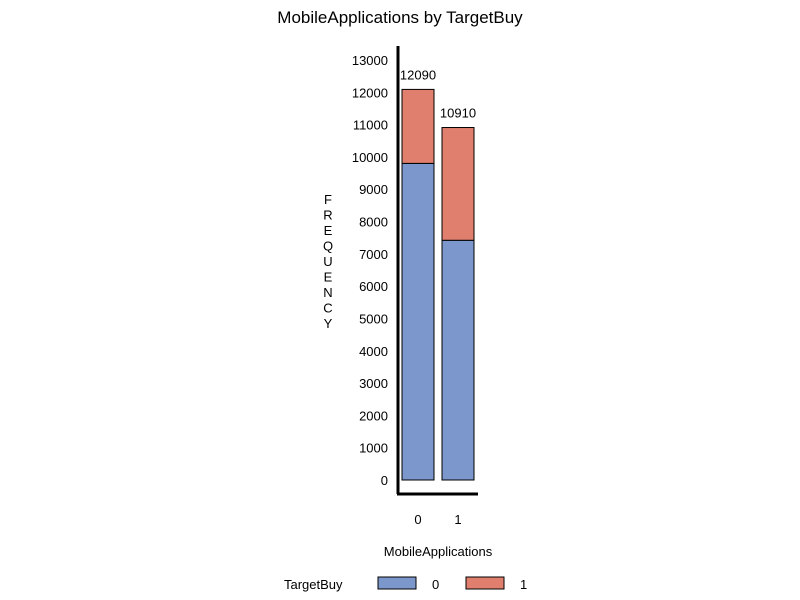 The image size is (800, 600). What do you see at coordinates (370, 60) in the screenshot?
I see `y-tick-label: 13000` at bounding box center [370, 60].